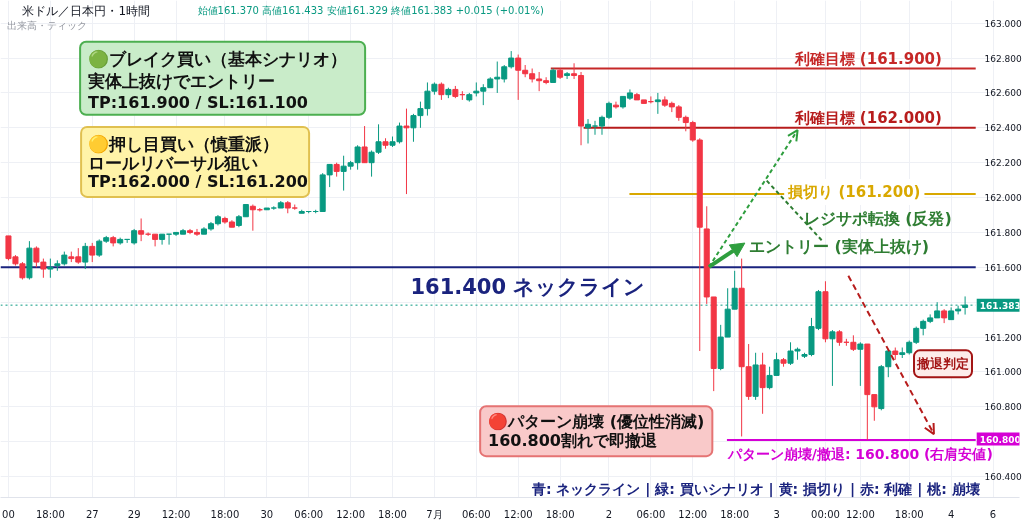 This screenshot has width=1024, height=522. Describe the element at coordinates (181, 80) in the screenshot. I see `annotation: 実体上抜けでエントリー` at that location.